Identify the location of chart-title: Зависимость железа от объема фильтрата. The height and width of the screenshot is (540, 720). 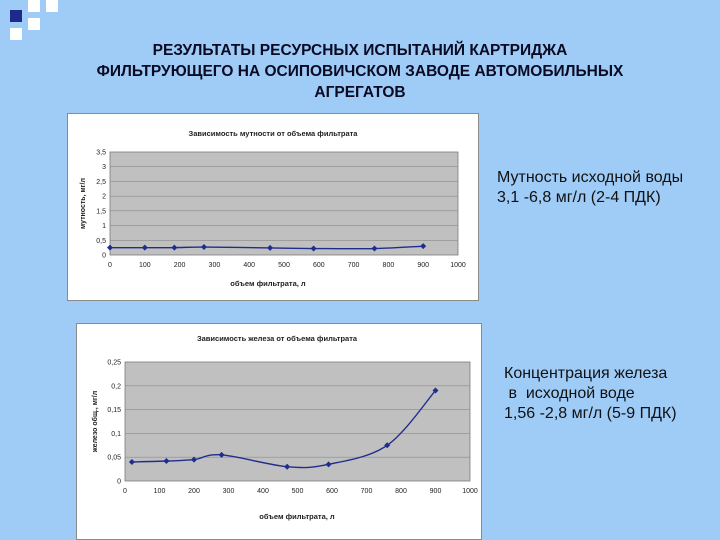
(277, 338).